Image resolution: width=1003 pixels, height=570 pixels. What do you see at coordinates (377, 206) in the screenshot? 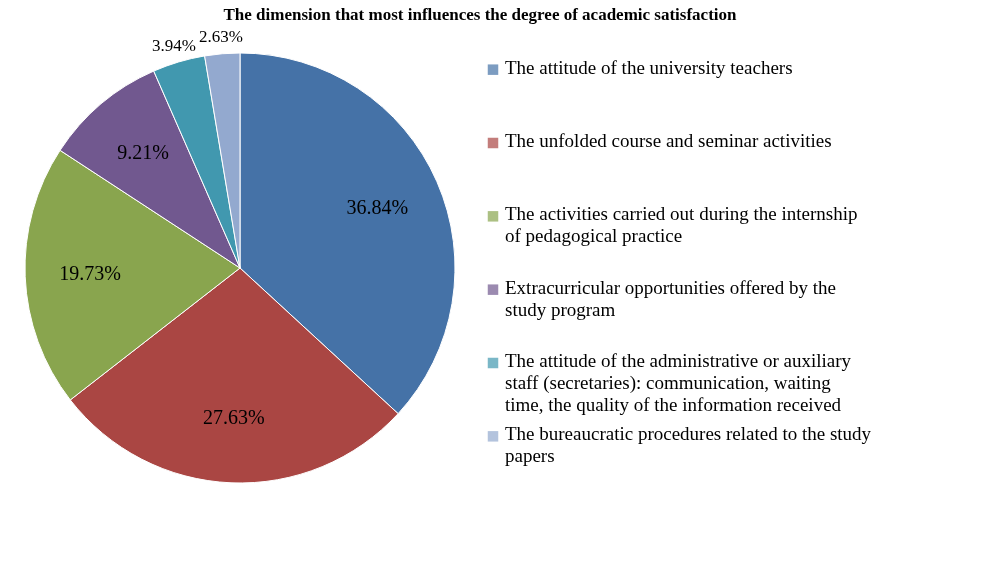
I see `data-label: 36.84%` at bounding box center [377, 206].